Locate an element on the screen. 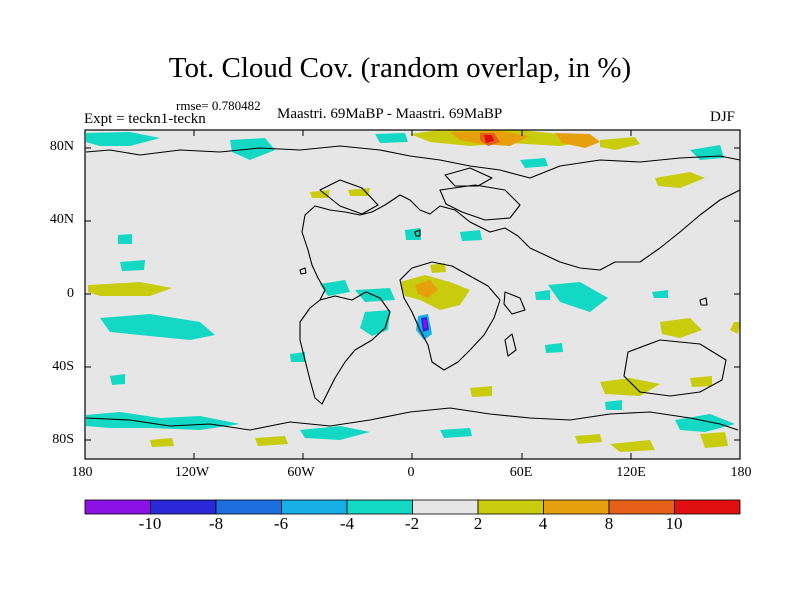 This screenshot has width=800, height=600. coastline-north-interior is located at coordinates (480, 202).